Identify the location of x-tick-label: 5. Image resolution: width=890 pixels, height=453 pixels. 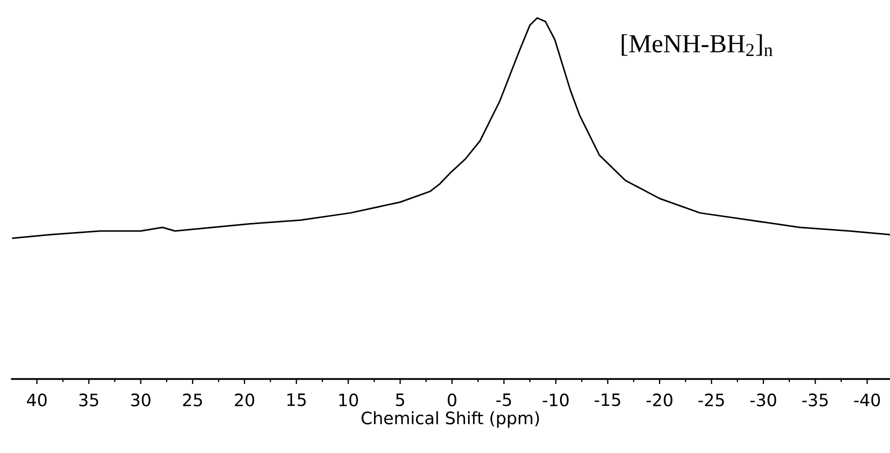
(400, 400).